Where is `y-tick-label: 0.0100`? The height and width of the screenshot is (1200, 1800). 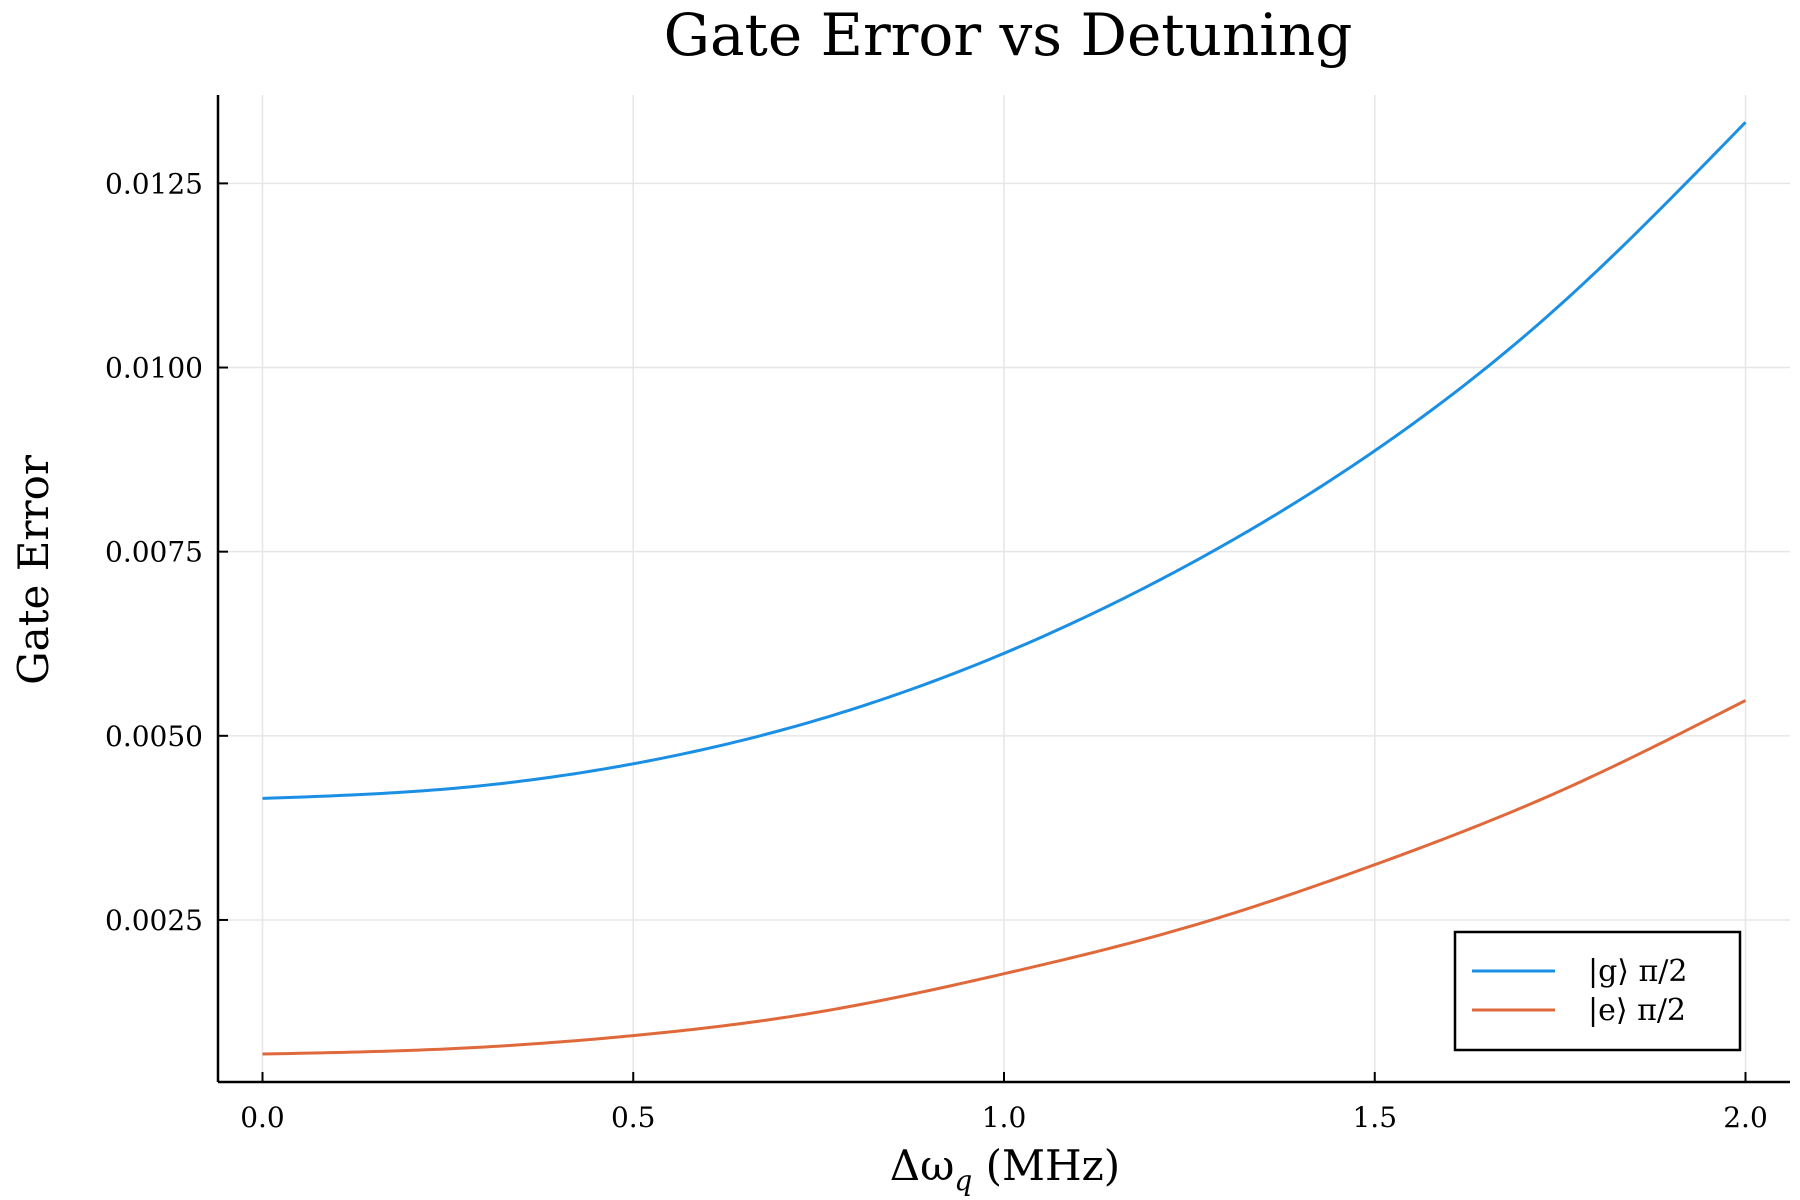
y-tick-label: 0.0100 is located at coordinates (154, 368).